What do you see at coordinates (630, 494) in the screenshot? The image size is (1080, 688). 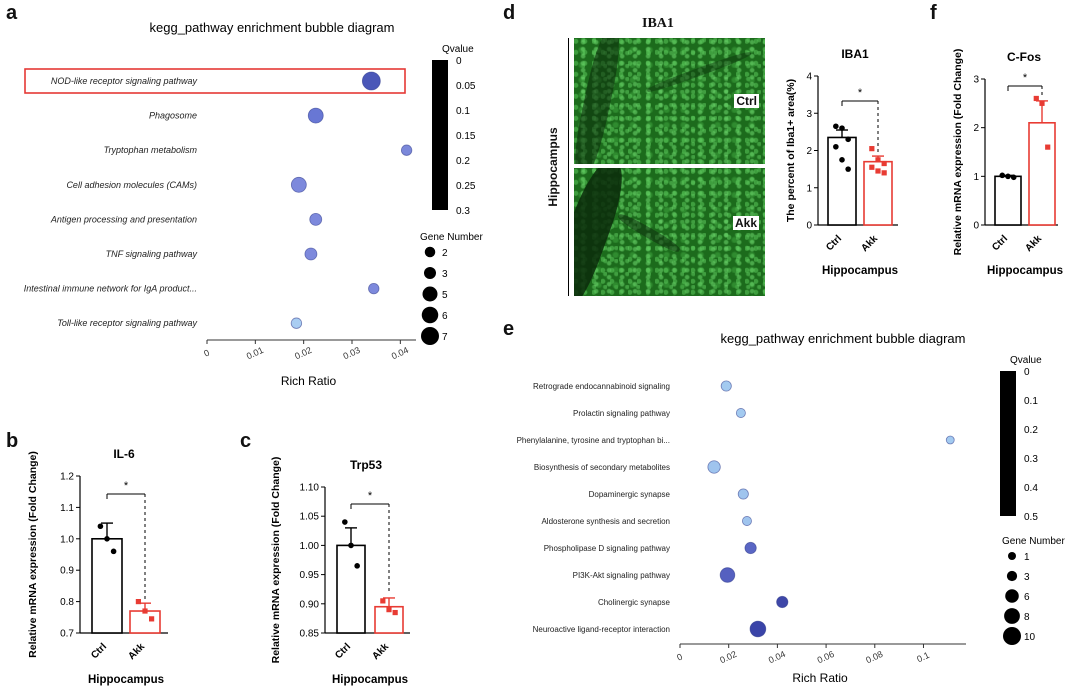 I see `pathway-label: Dopaminergic synapse` at bounding box center [630, 494].